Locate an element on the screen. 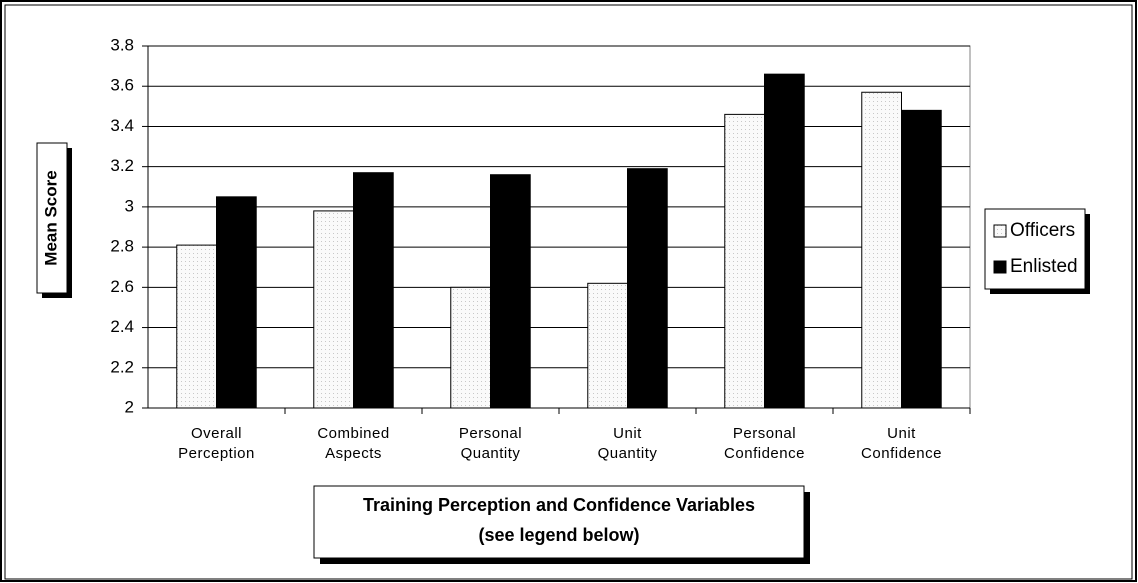  x-tick-label: Overall is located at coordinates (216, 433).